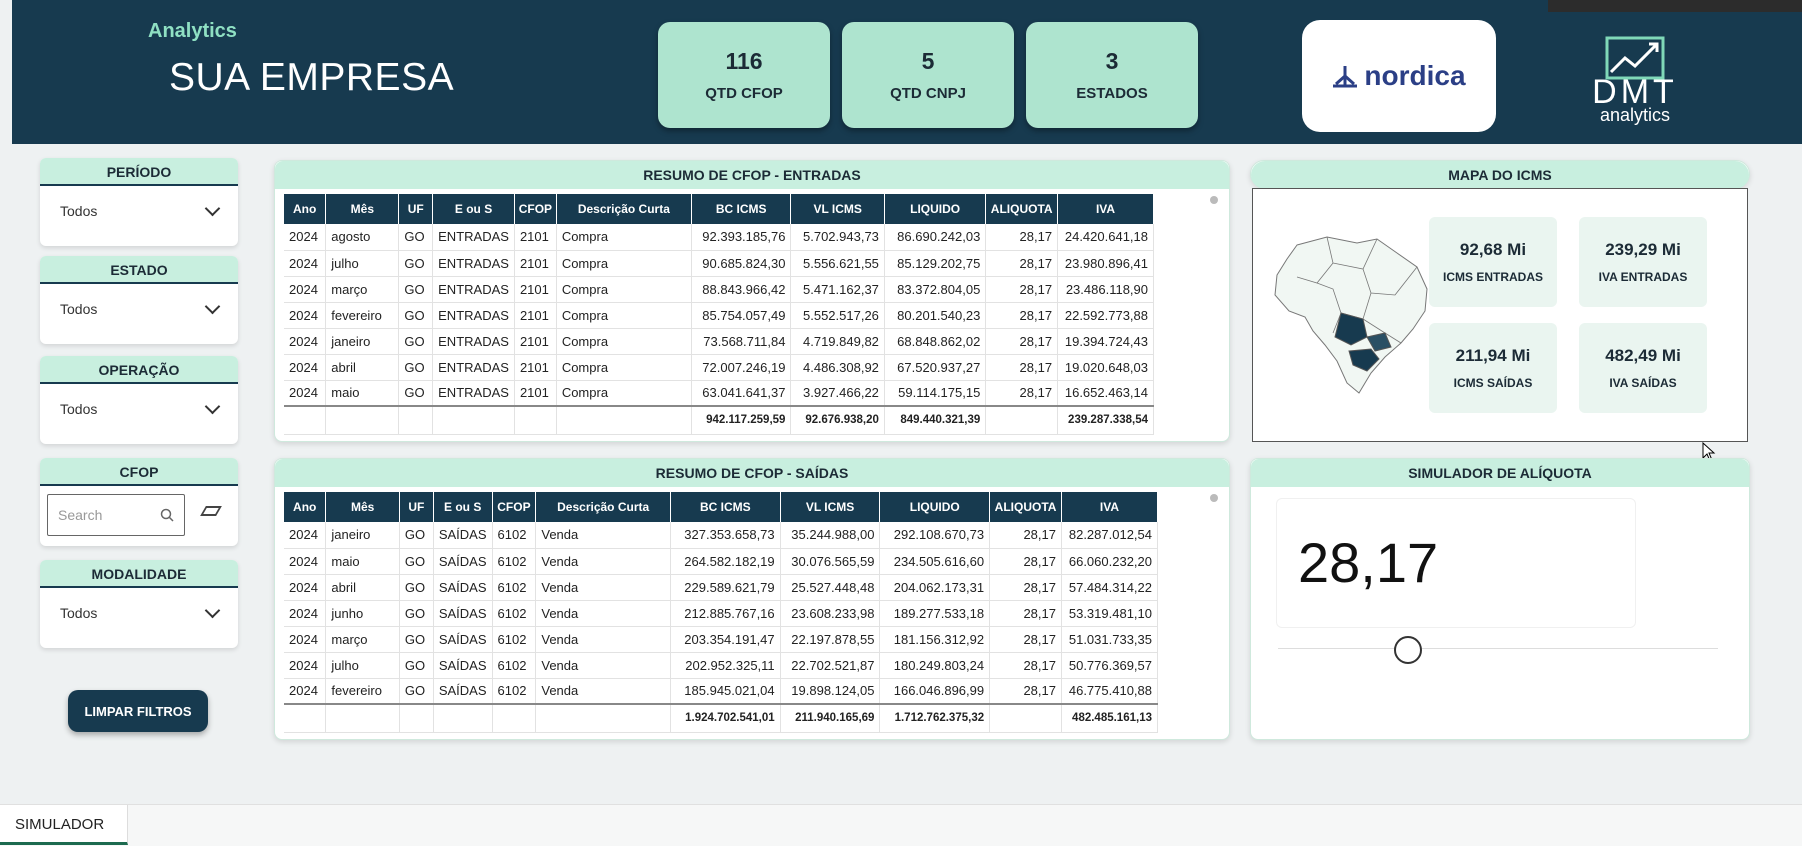  Describe the element at coordinates (1493, 355) in the screenshot. I see `card-value: 211,94 Mi` at that location.